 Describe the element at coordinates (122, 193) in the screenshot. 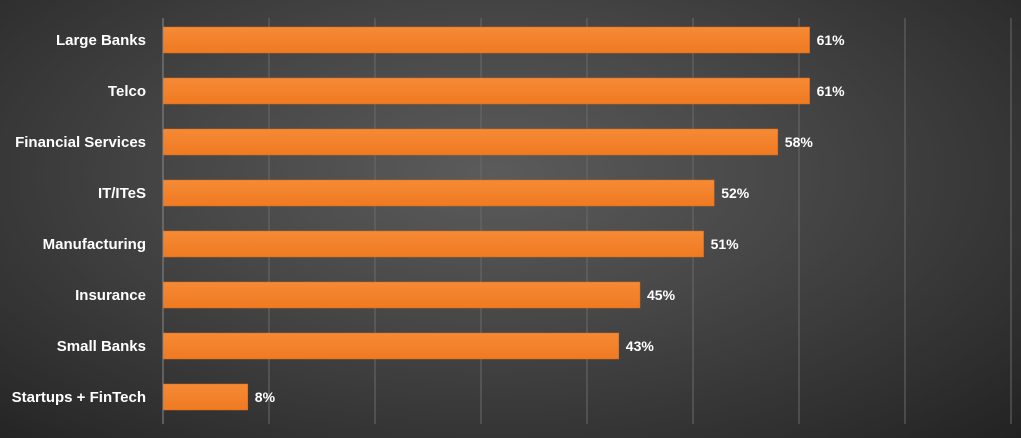

I see `category-label: IT/ITeS` at that location.